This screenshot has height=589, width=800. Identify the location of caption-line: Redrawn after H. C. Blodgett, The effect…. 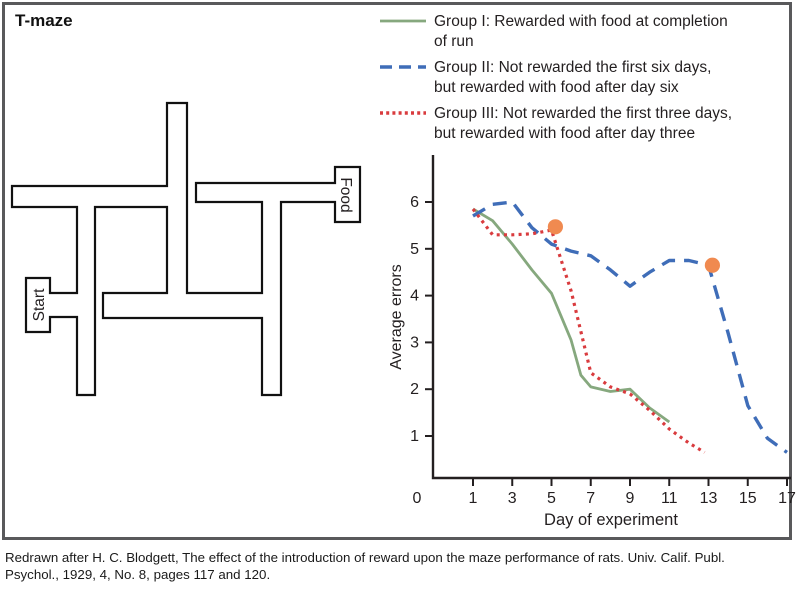
(365, 557).